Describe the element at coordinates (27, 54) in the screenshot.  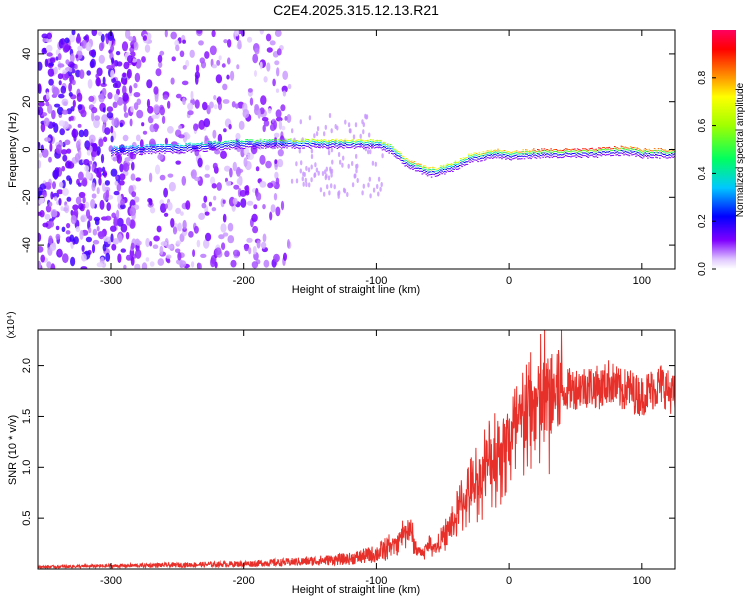
I see `spectrogram-y-tick-label: 40` at that location.